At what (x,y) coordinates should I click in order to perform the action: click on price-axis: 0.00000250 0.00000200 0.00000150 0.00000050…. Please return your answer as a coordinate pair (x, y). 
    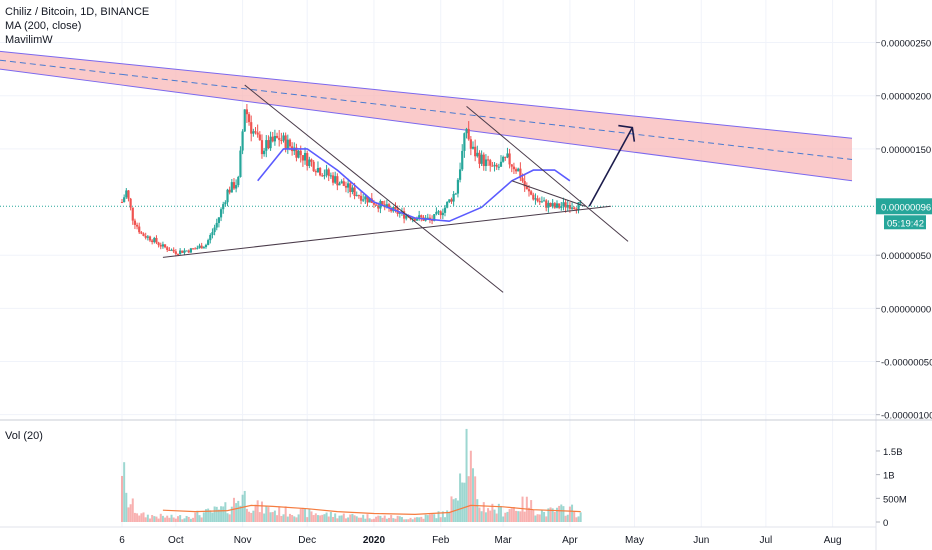
    Looking at the image, I should click on (904, 230).